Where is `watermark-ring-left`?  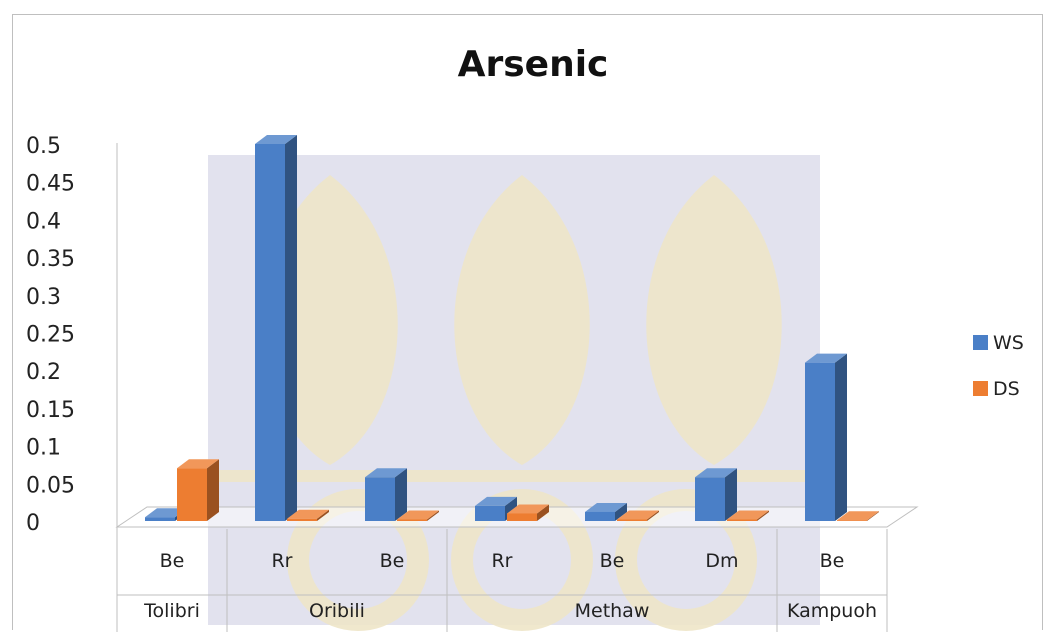 watermark-ring-left is located at coordinates (358, 560).